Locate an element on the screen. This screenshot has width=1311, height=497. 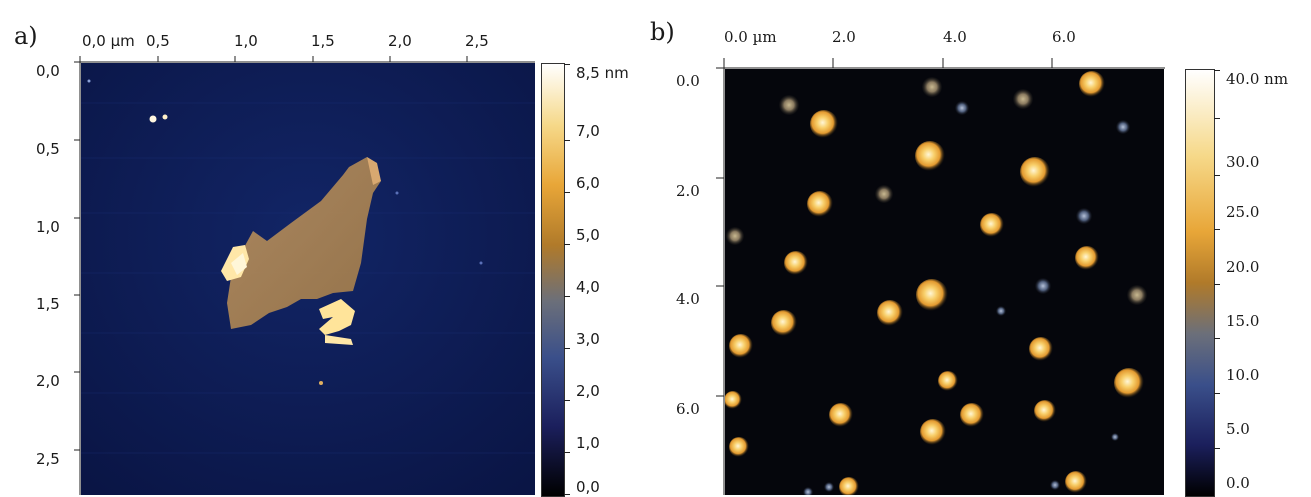
panel-a-y-tick: 1,5 is located at coordinates (48, 304).